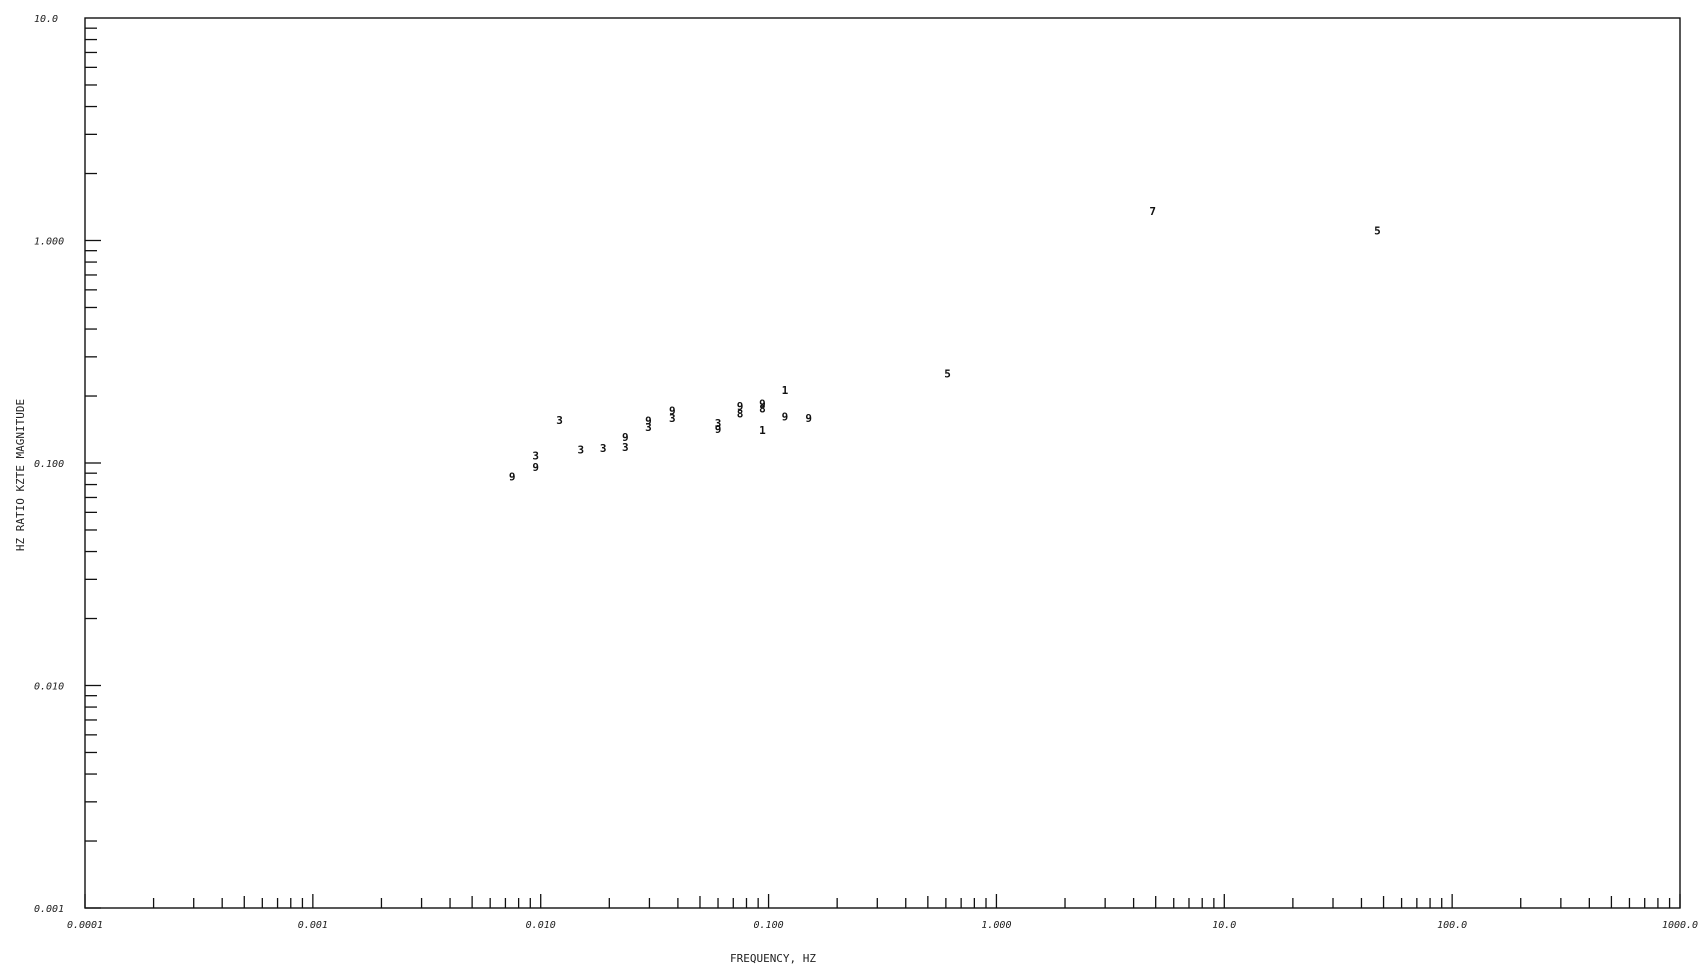 This screenshot has width=1708, height=969. Describe the element at coordinates (49, 909) in the screenshot. I see `y-tick-label: 0.001` at that location.